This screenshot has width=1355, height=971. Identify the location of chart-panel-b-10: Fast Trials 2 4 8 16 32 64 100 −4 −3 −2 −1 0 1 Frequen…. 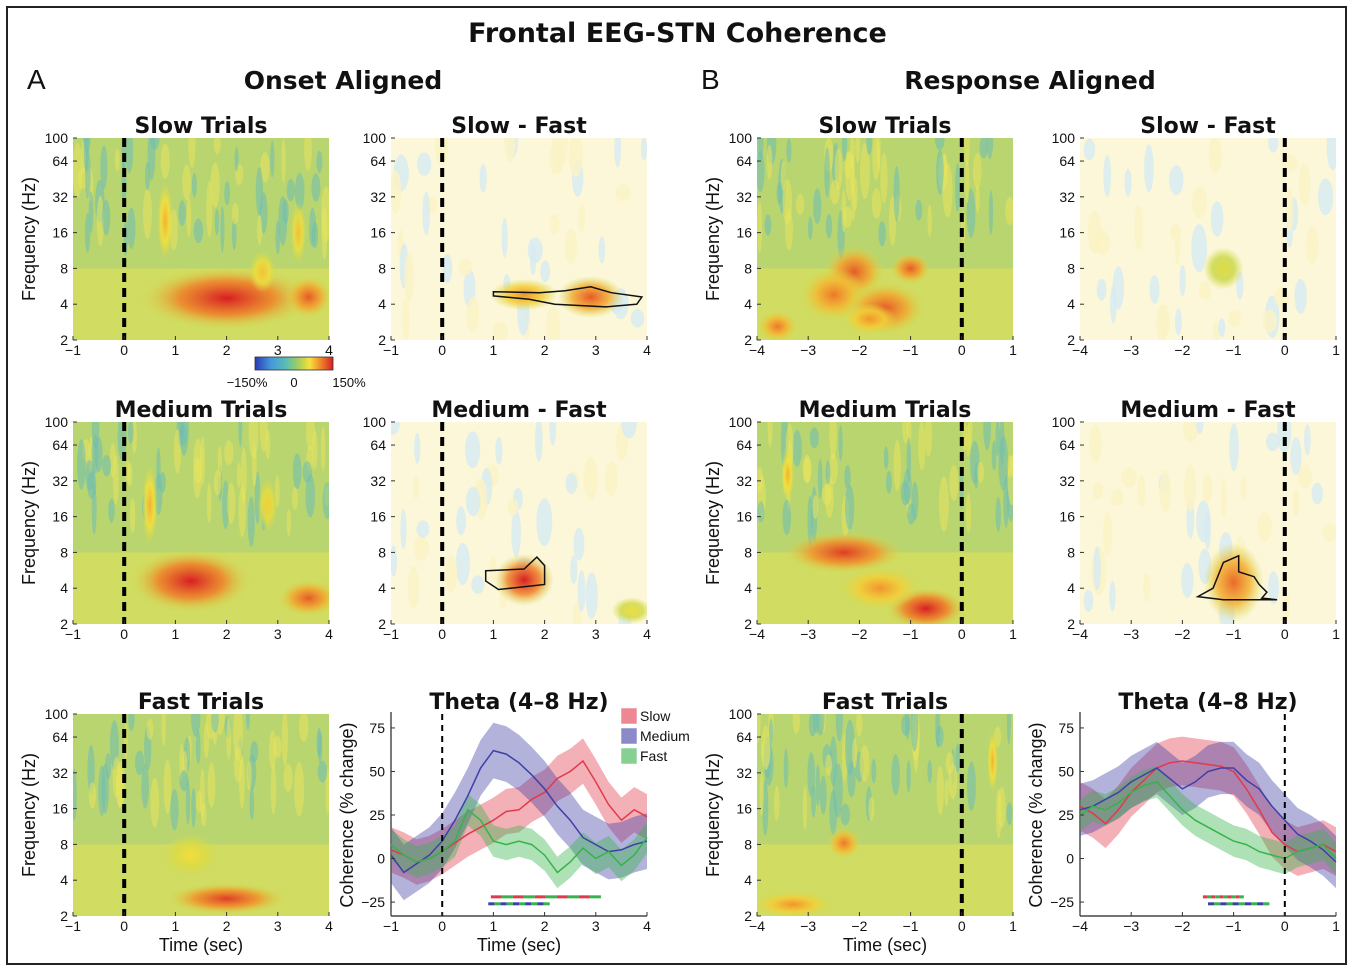
(860, 822).